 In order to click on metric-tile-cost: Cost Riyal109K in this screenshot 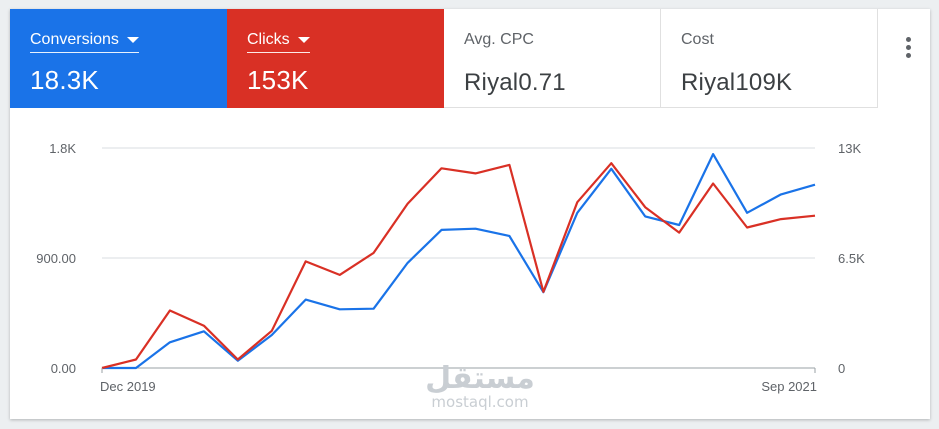, I will do `click(769, 58)`.